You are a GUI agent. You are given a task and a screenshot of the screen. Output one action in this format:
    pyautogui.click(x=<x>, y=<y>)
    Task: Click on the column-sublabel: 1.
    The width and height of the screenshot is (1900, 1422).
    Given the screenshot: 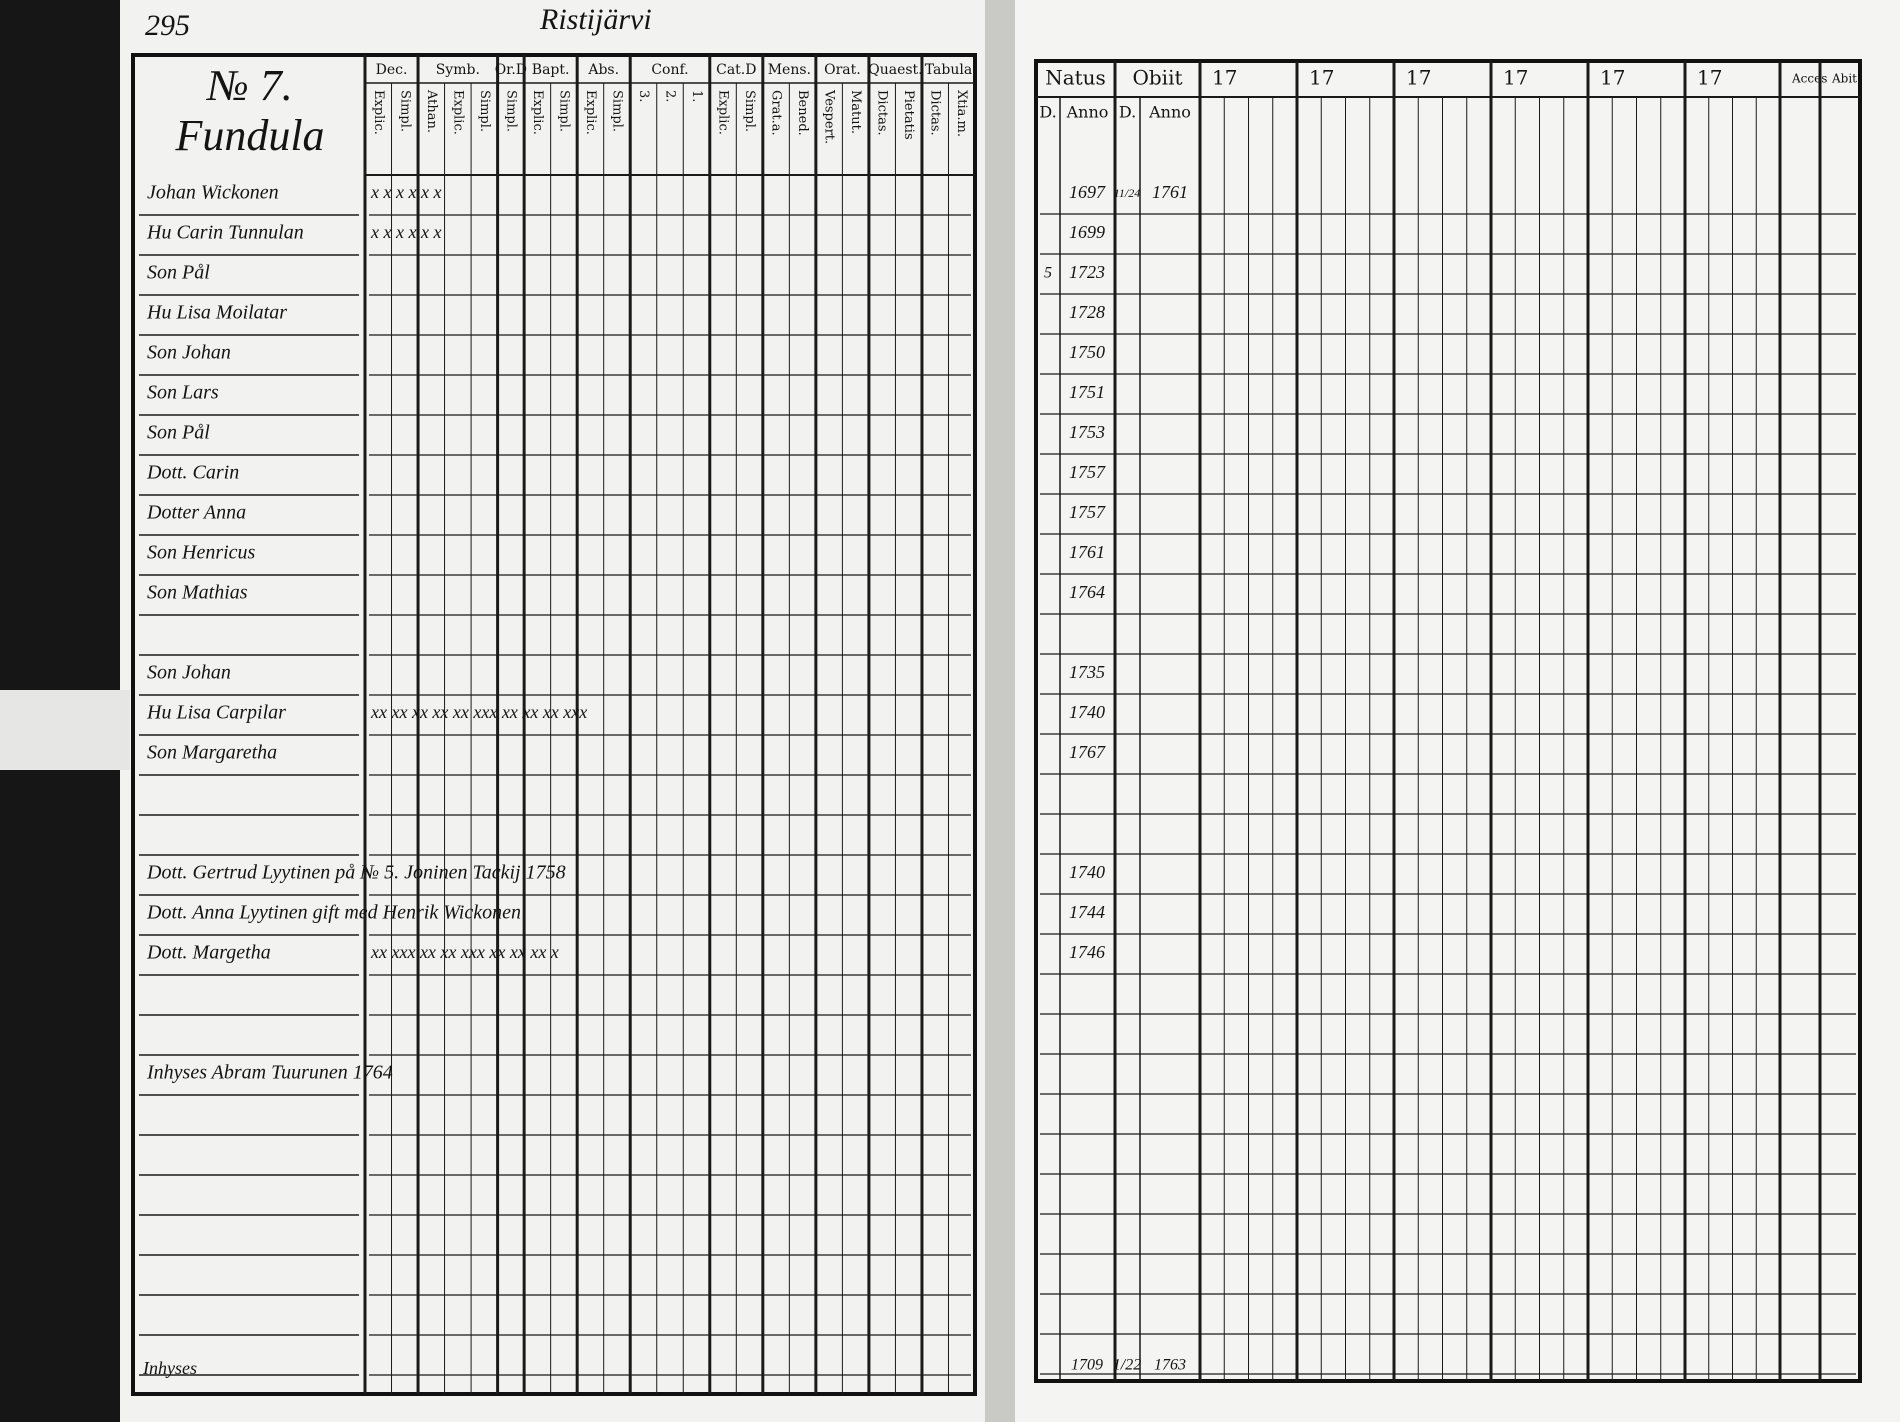 What is the action you would take?
    pyautogui.click(x=696, y=96)
    